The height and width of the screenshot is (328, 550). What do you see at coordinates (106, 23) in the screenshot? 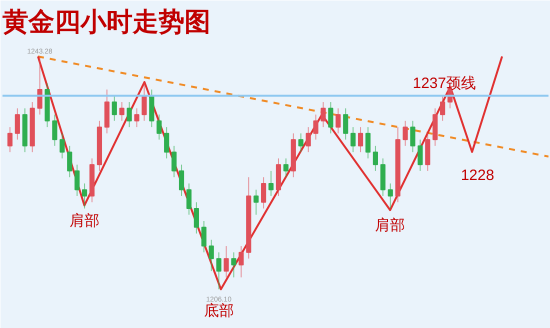
I see `chart-title: 黄金四小时走势图` at bounding box center [106, 23].